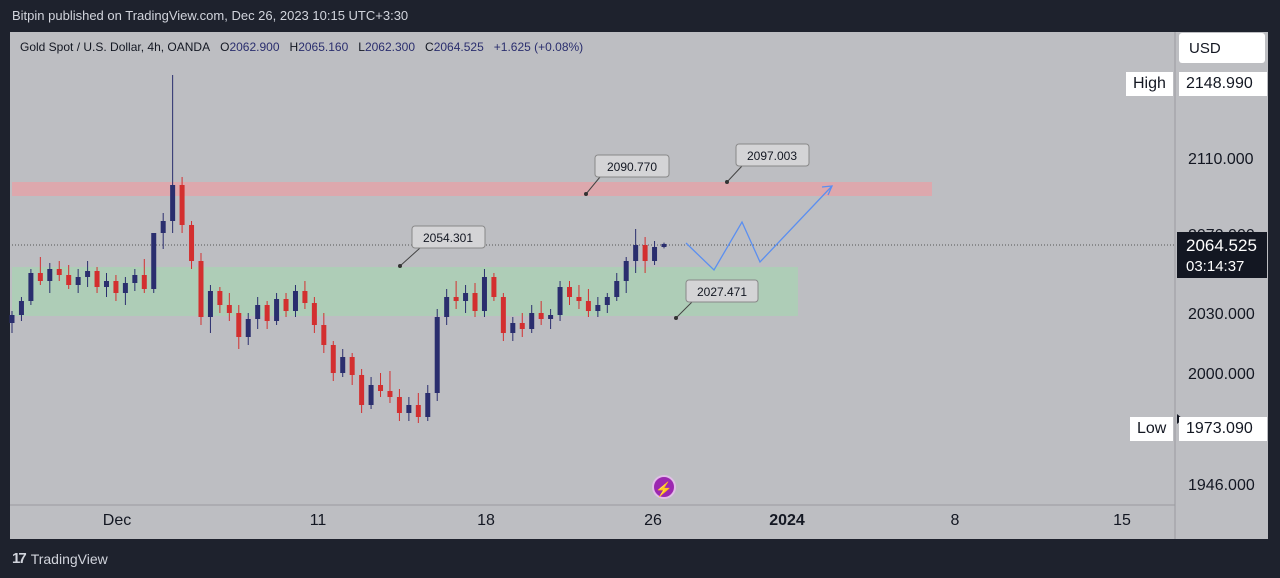  I want to click on high-tag-label: High, so click(1149, 84).